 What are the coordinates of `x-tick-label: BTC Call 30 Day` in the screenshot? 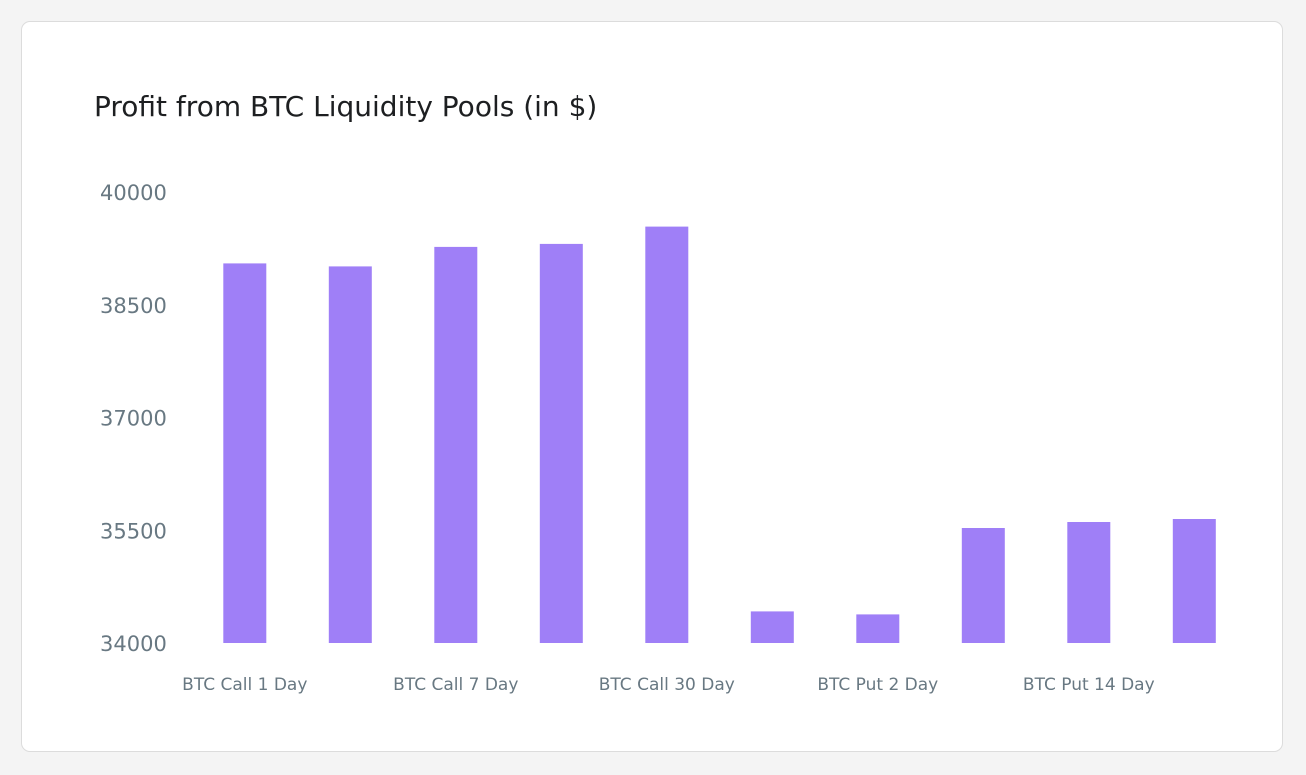 It's located at (667, 685).